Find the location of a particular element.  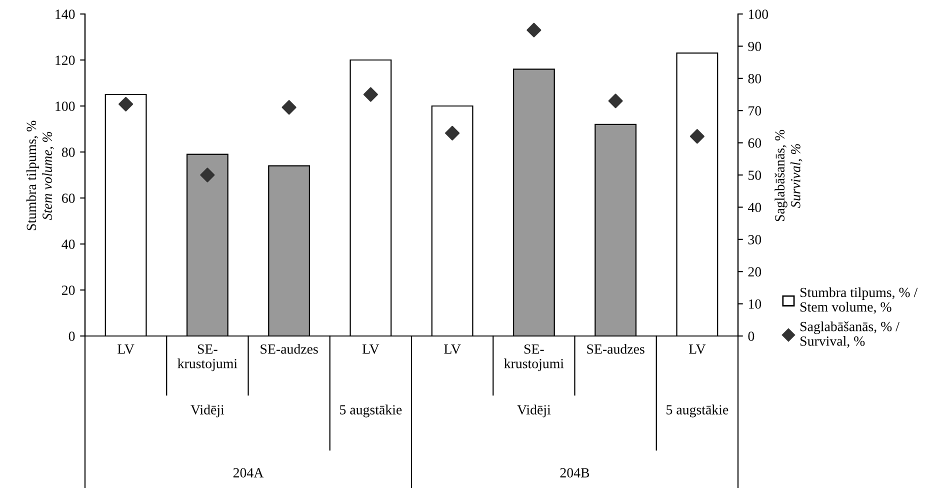

y-tick-label: 140 is located at coordinates (65, 14).